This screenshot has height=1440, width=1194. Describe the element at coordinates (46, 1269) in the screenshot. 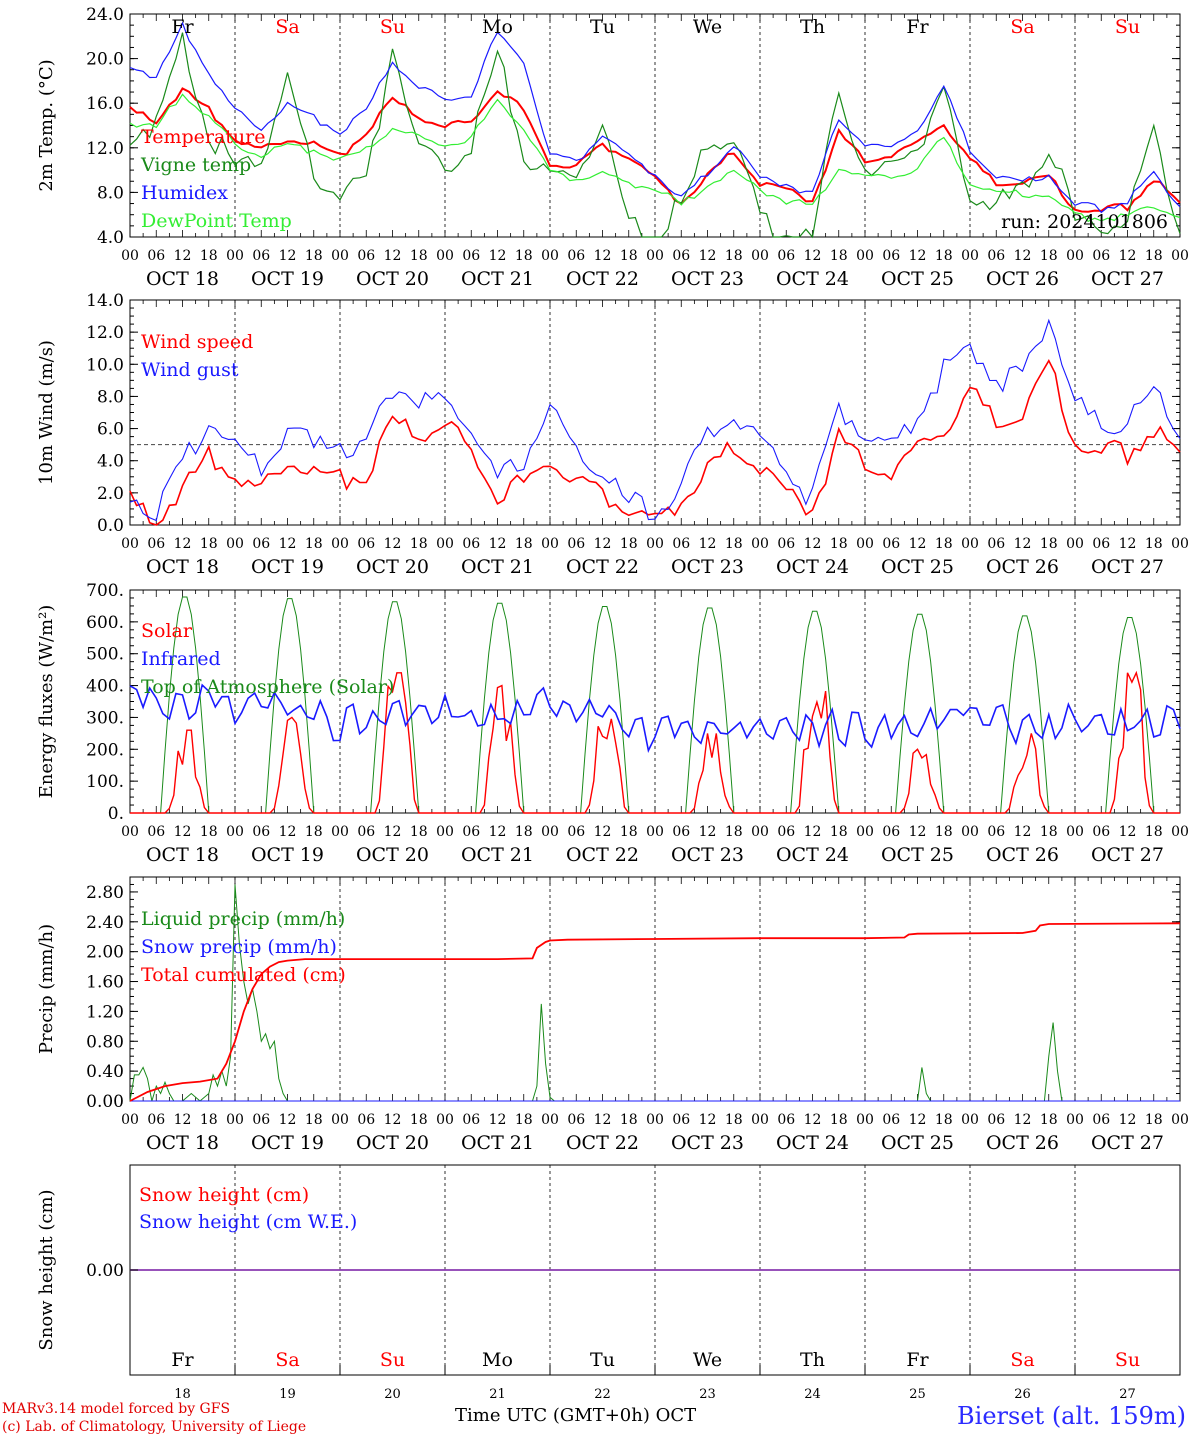

I see `y-axis-label: Snow height (cm)` at that location.